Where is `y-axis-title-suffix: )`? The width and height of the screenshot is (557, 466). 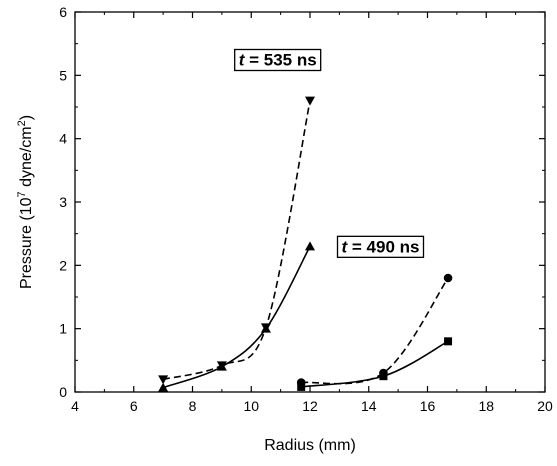
y-axis-title-suffix: ) is located at coordinates (26, 117).